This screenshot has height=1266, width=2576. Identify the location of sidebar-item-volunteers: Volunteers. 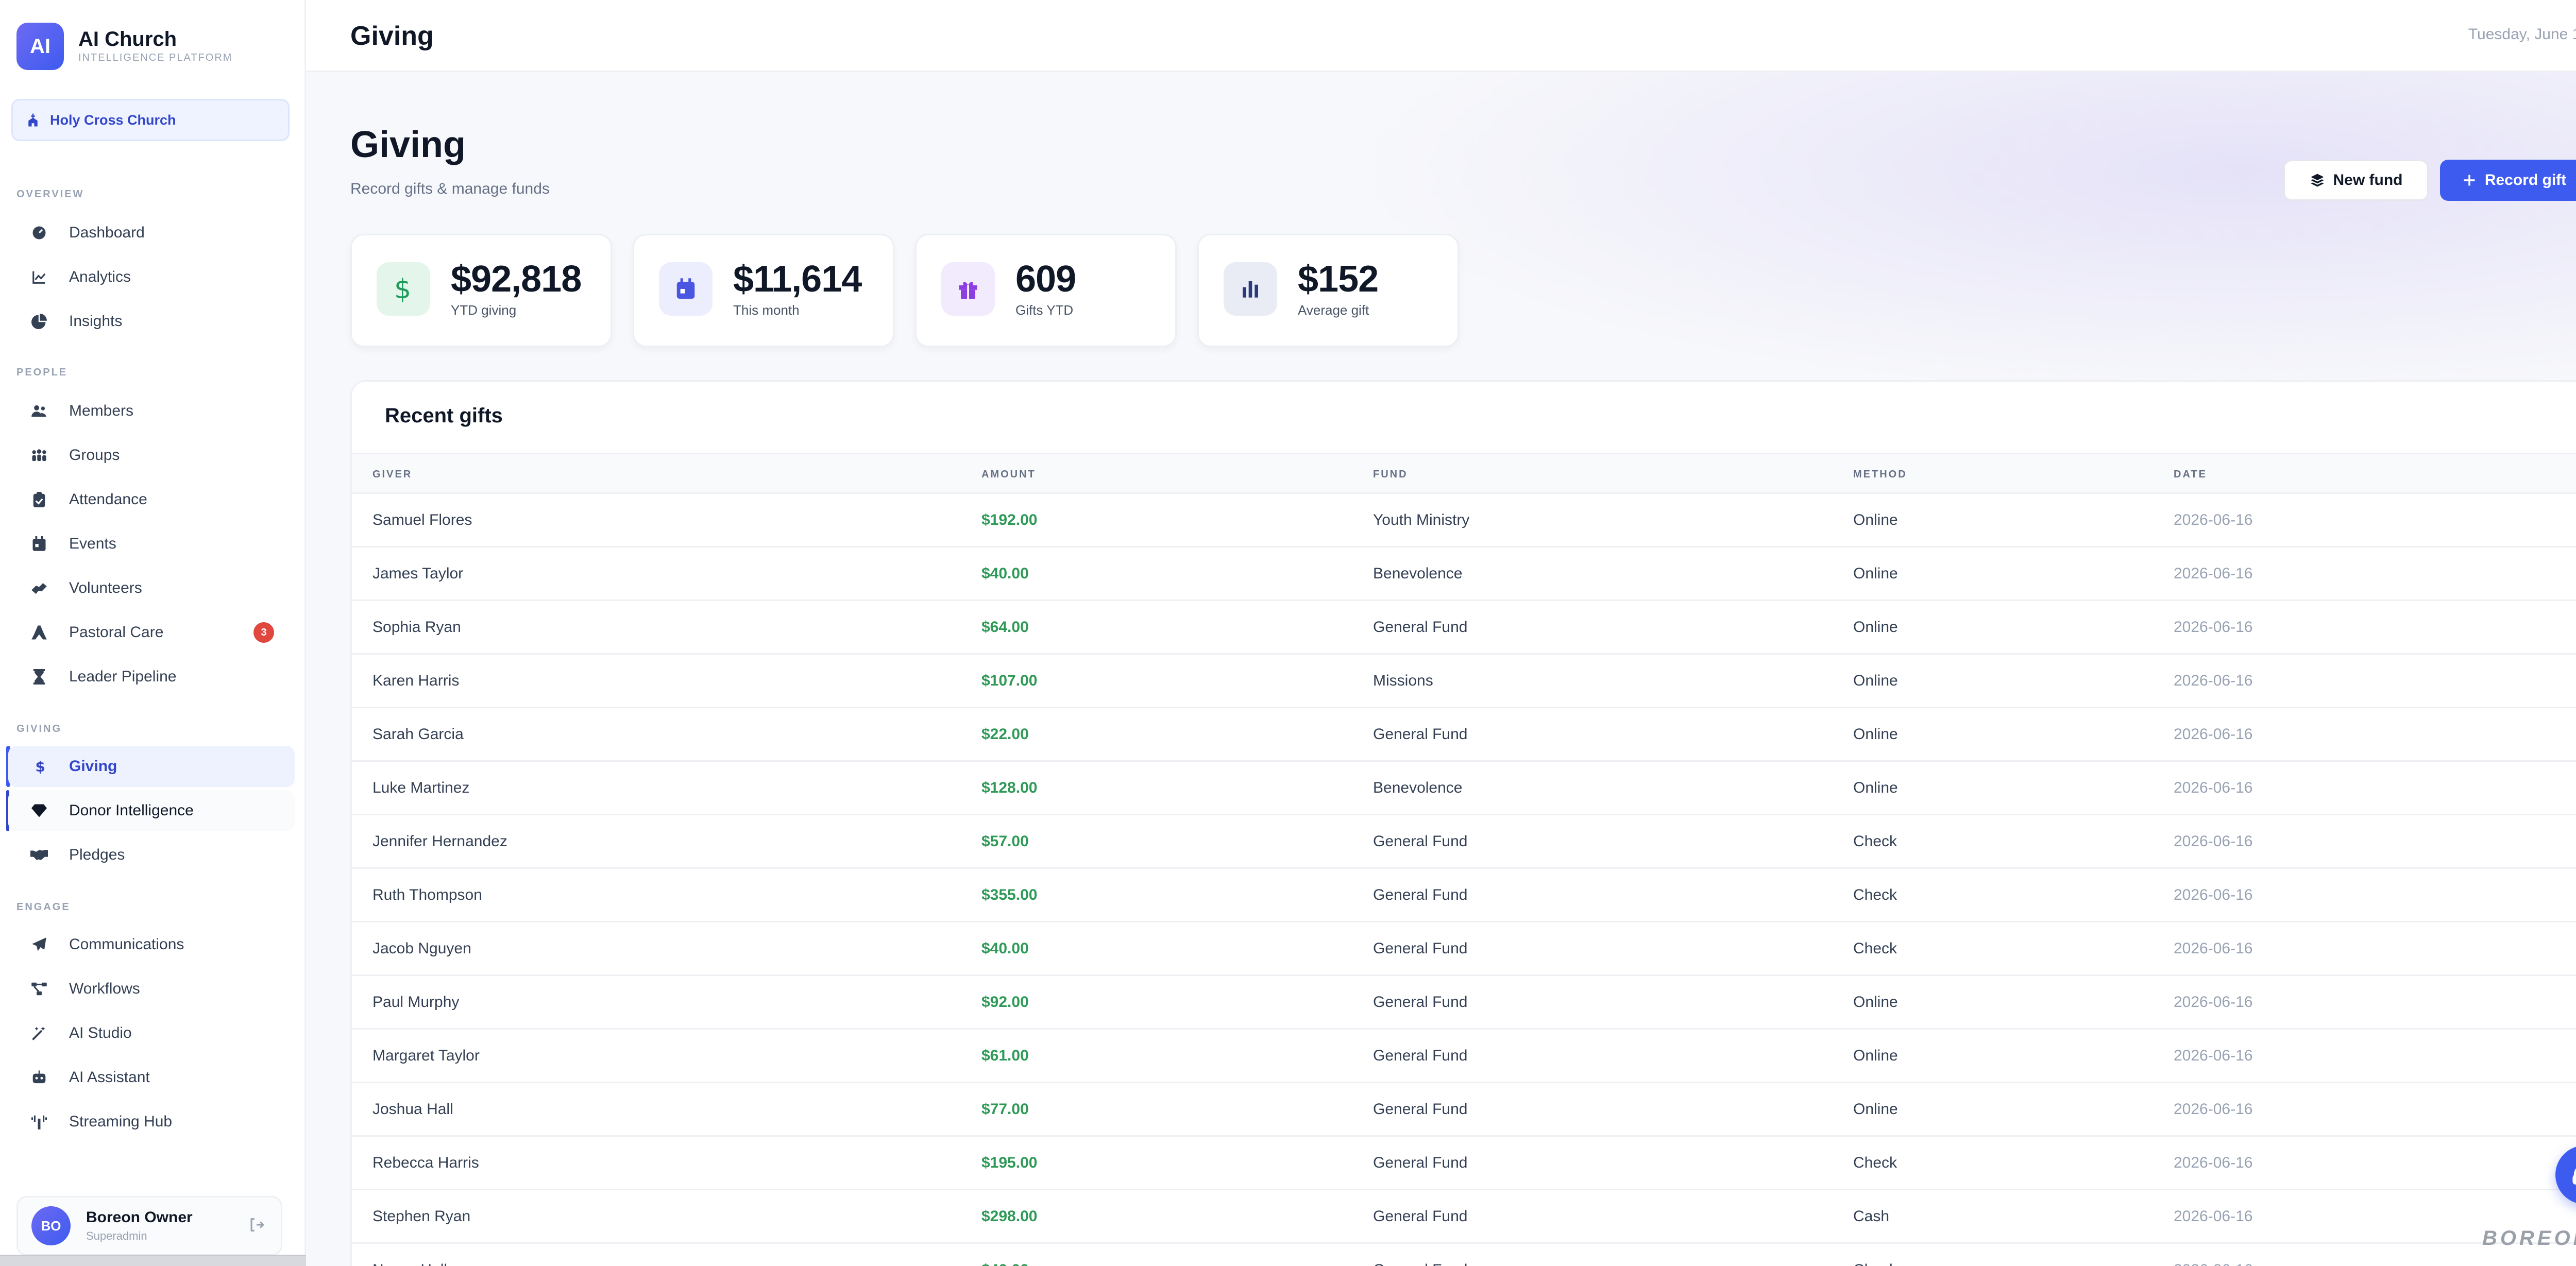
(151, 589).